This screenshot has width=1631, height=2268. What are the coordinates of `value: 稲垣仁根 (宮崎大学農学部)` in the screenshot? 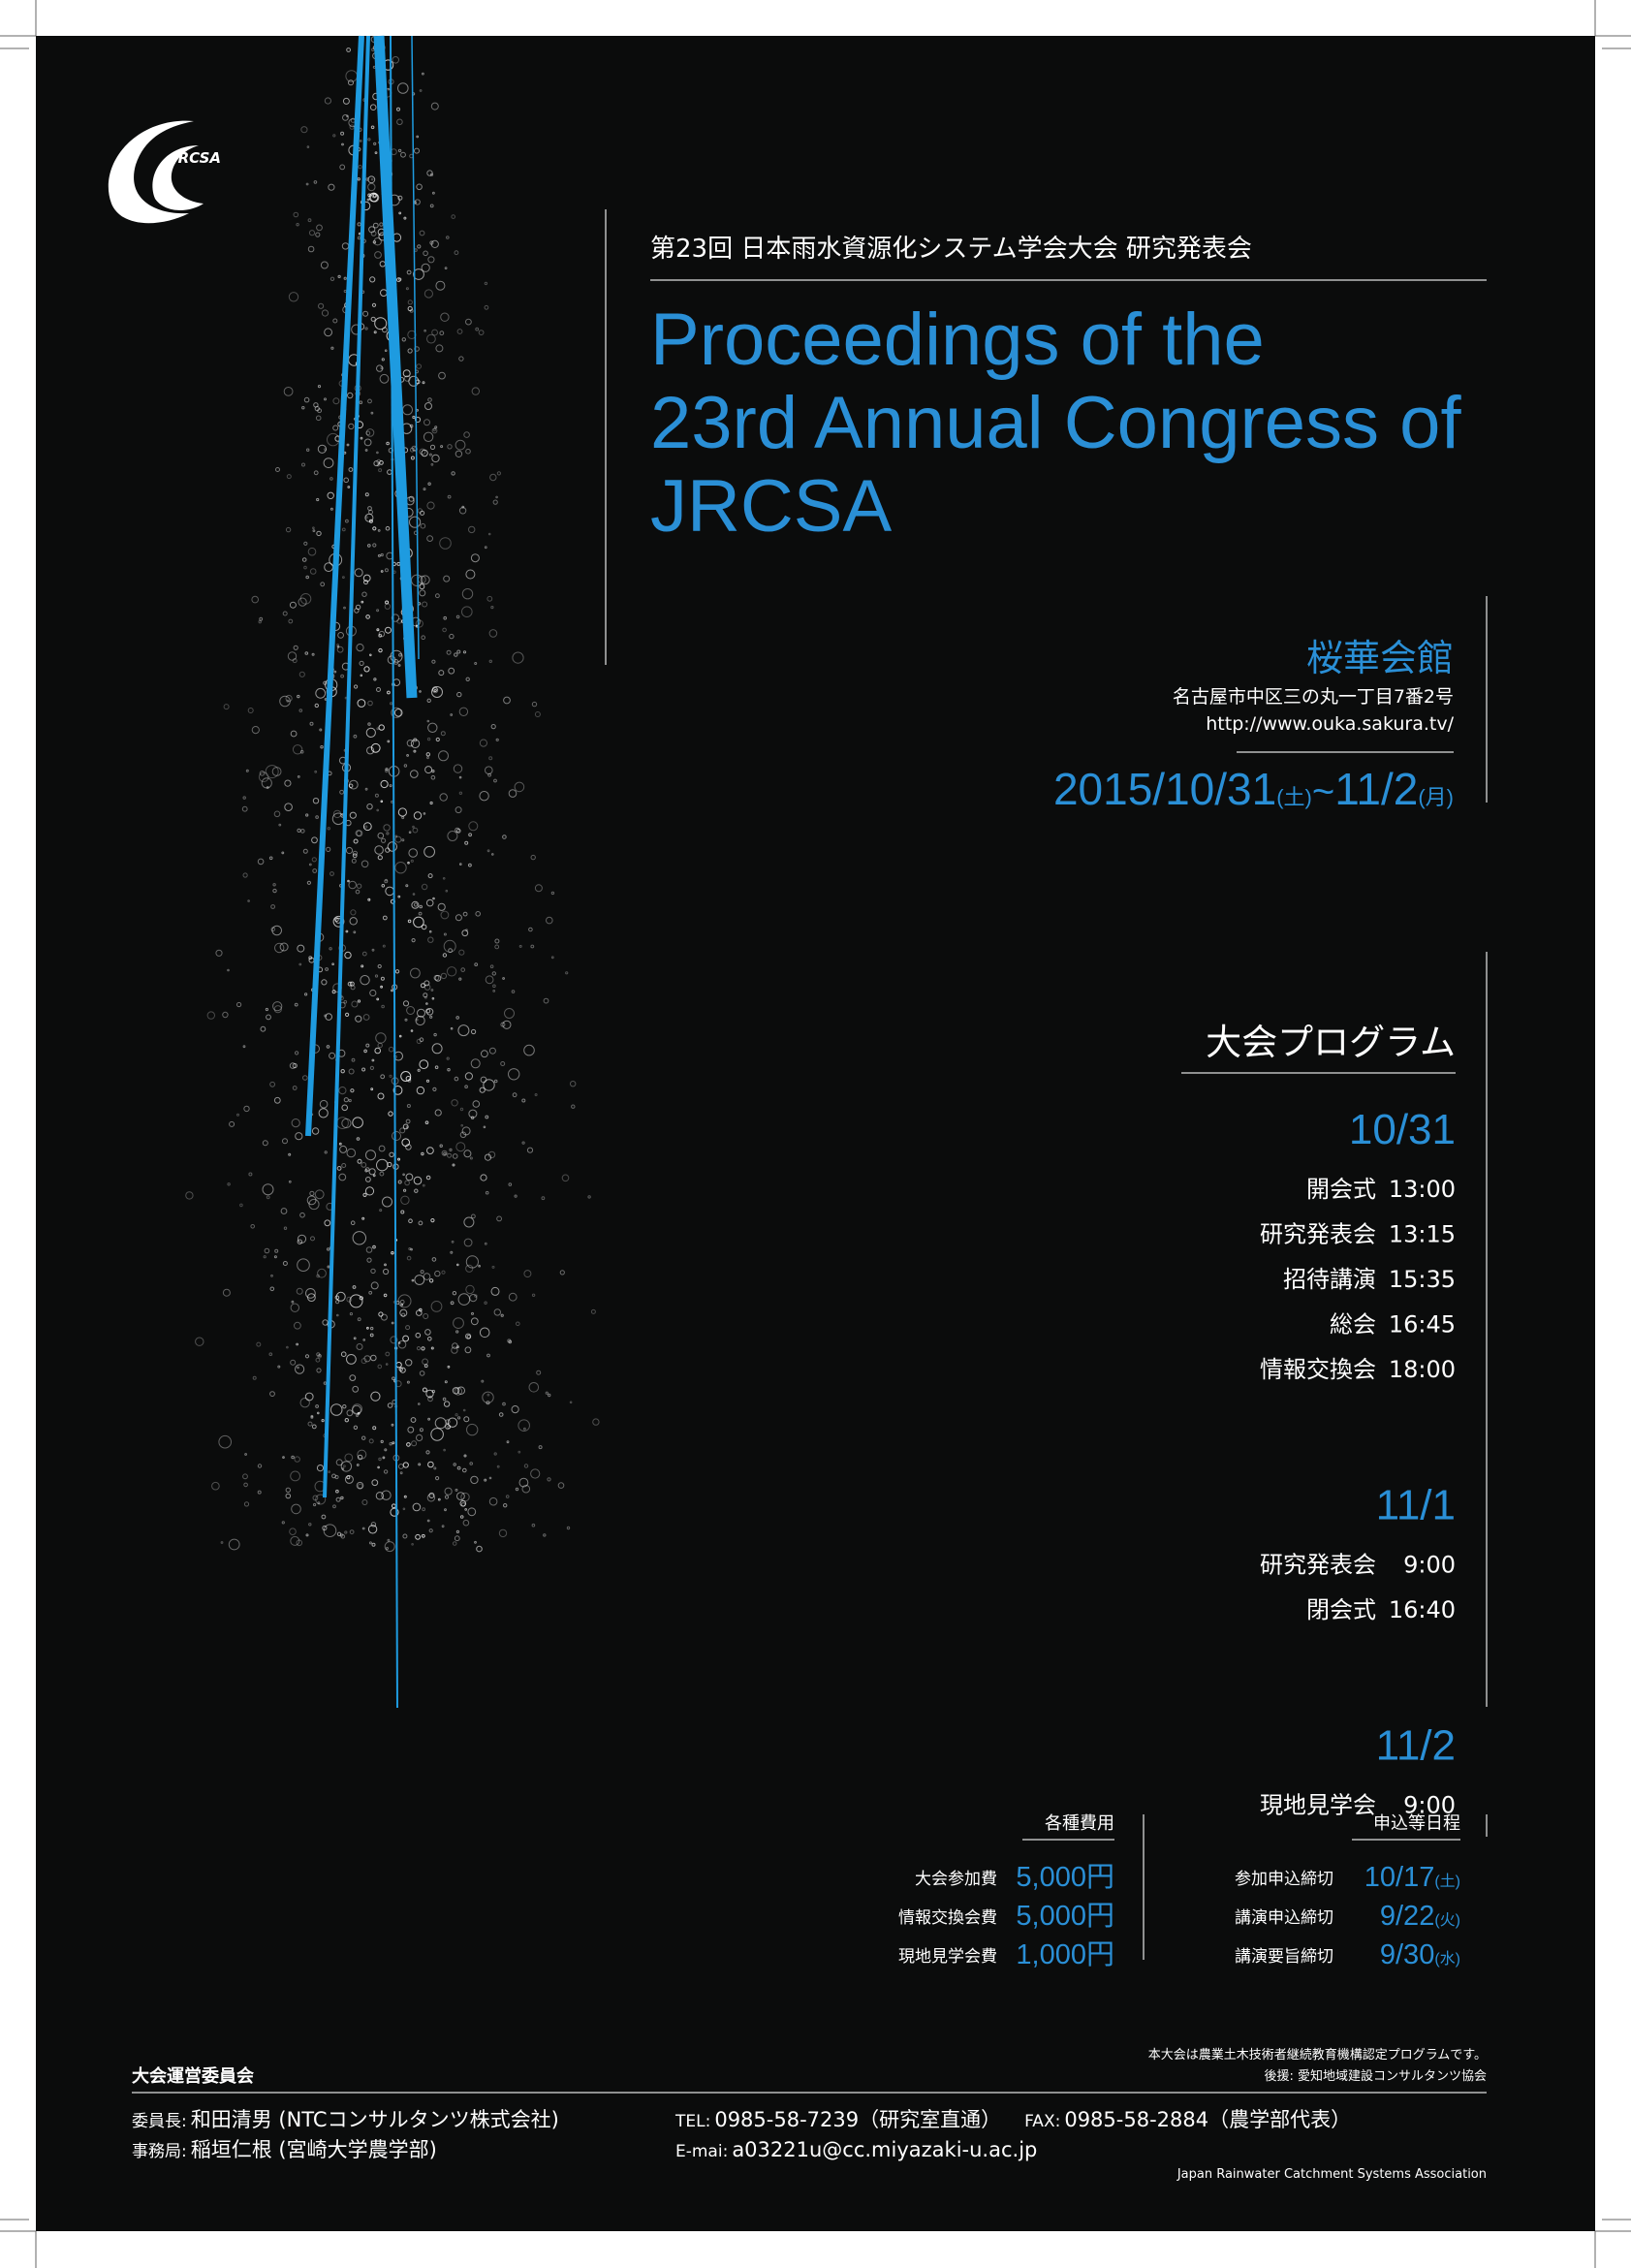 It's located at (314, 2149).